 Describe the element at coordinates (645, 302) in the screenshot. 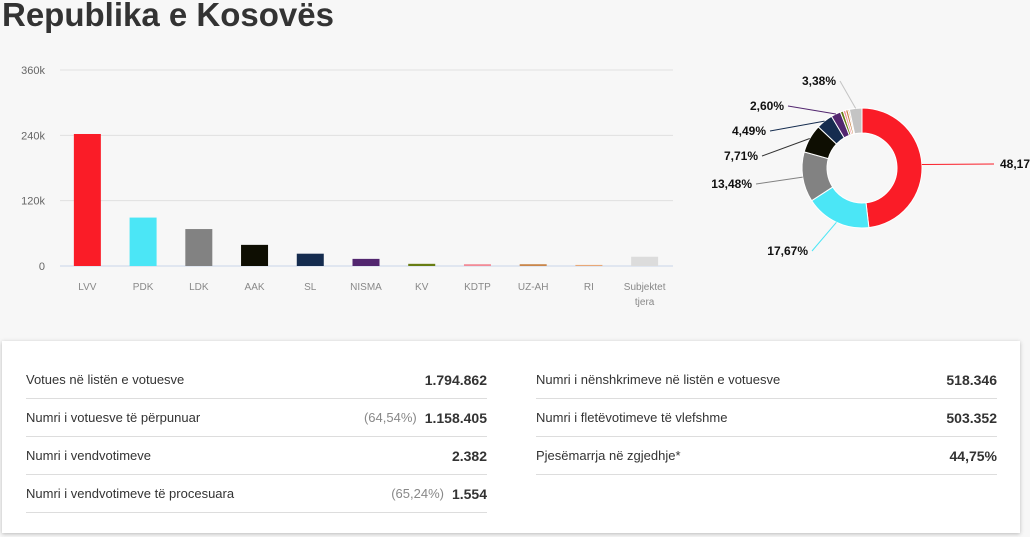

I see `x-tick-label: tjera` at that location.